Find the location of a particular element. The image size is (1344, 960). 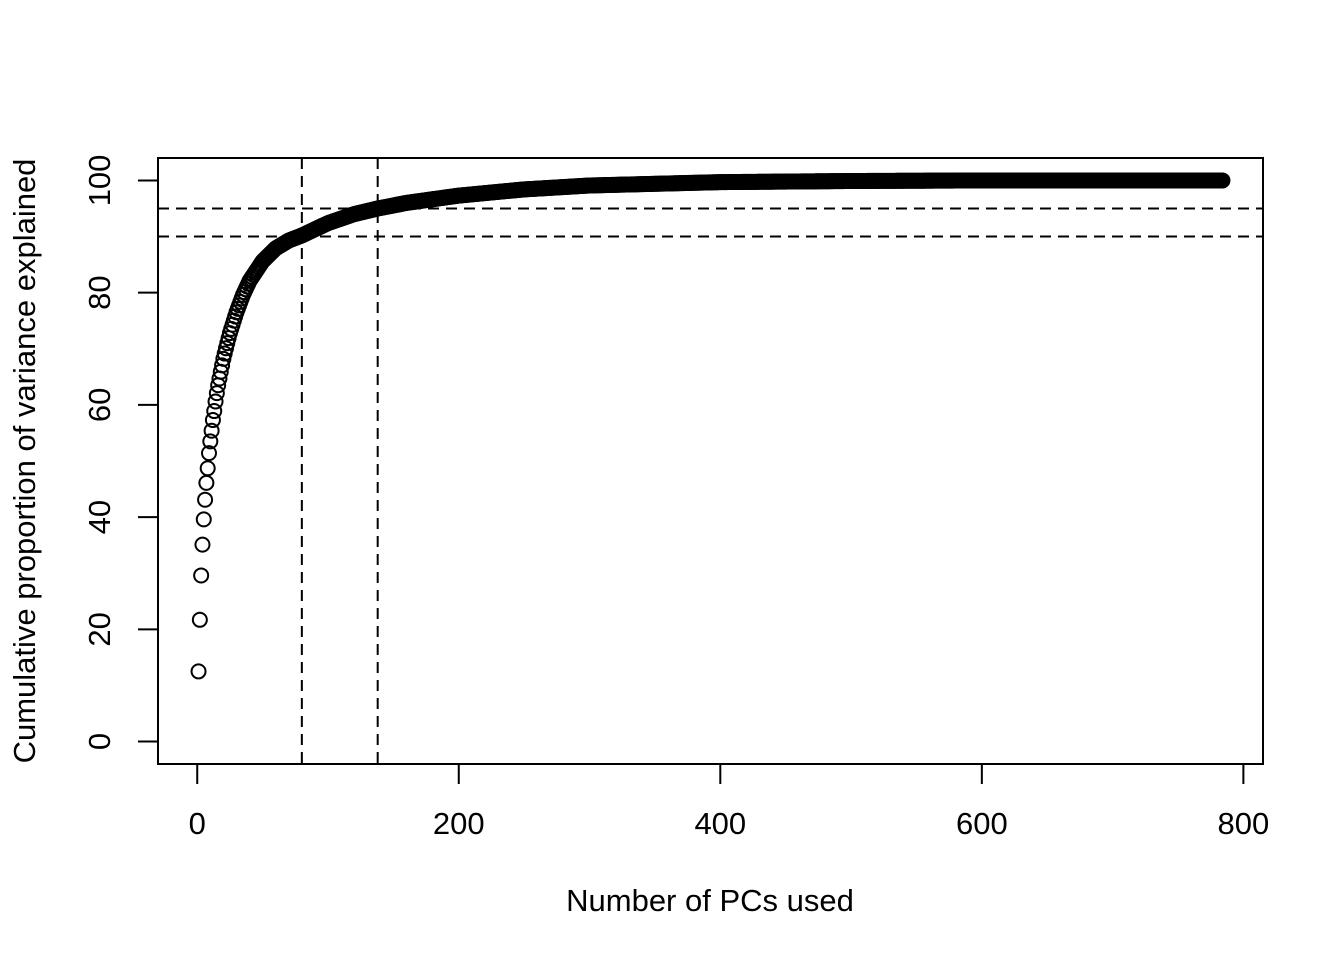

y-axis: 0 20 40 60 80 100 is located at coordinates (120, 452).